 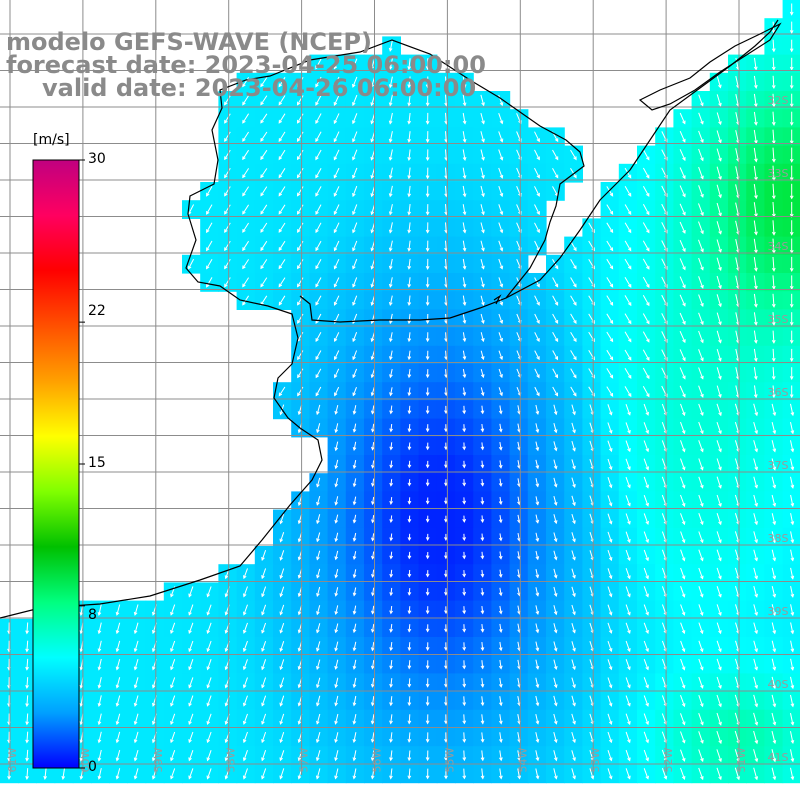 I want to click on model-title: modelo GEFS-WAVE (NCEP), so click(x=189, y=42).